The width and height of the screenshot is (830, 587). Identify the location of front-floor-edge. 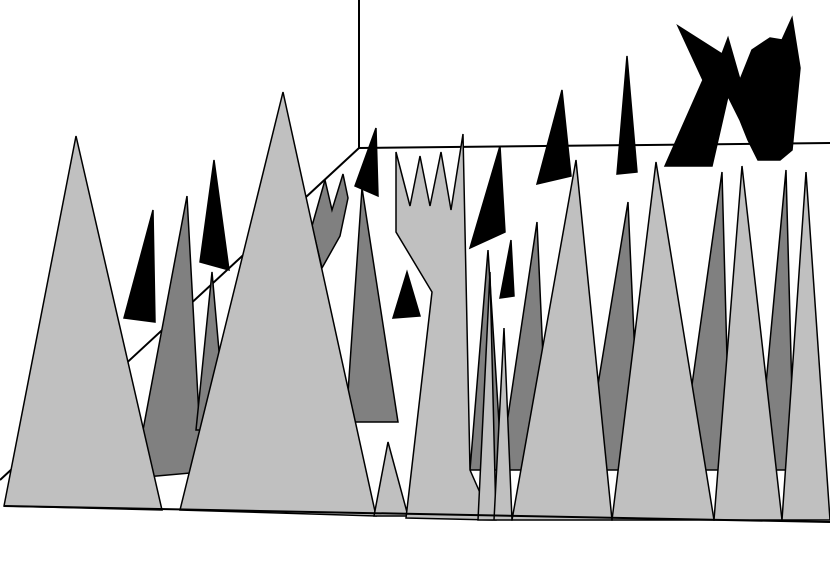
(416, 514).